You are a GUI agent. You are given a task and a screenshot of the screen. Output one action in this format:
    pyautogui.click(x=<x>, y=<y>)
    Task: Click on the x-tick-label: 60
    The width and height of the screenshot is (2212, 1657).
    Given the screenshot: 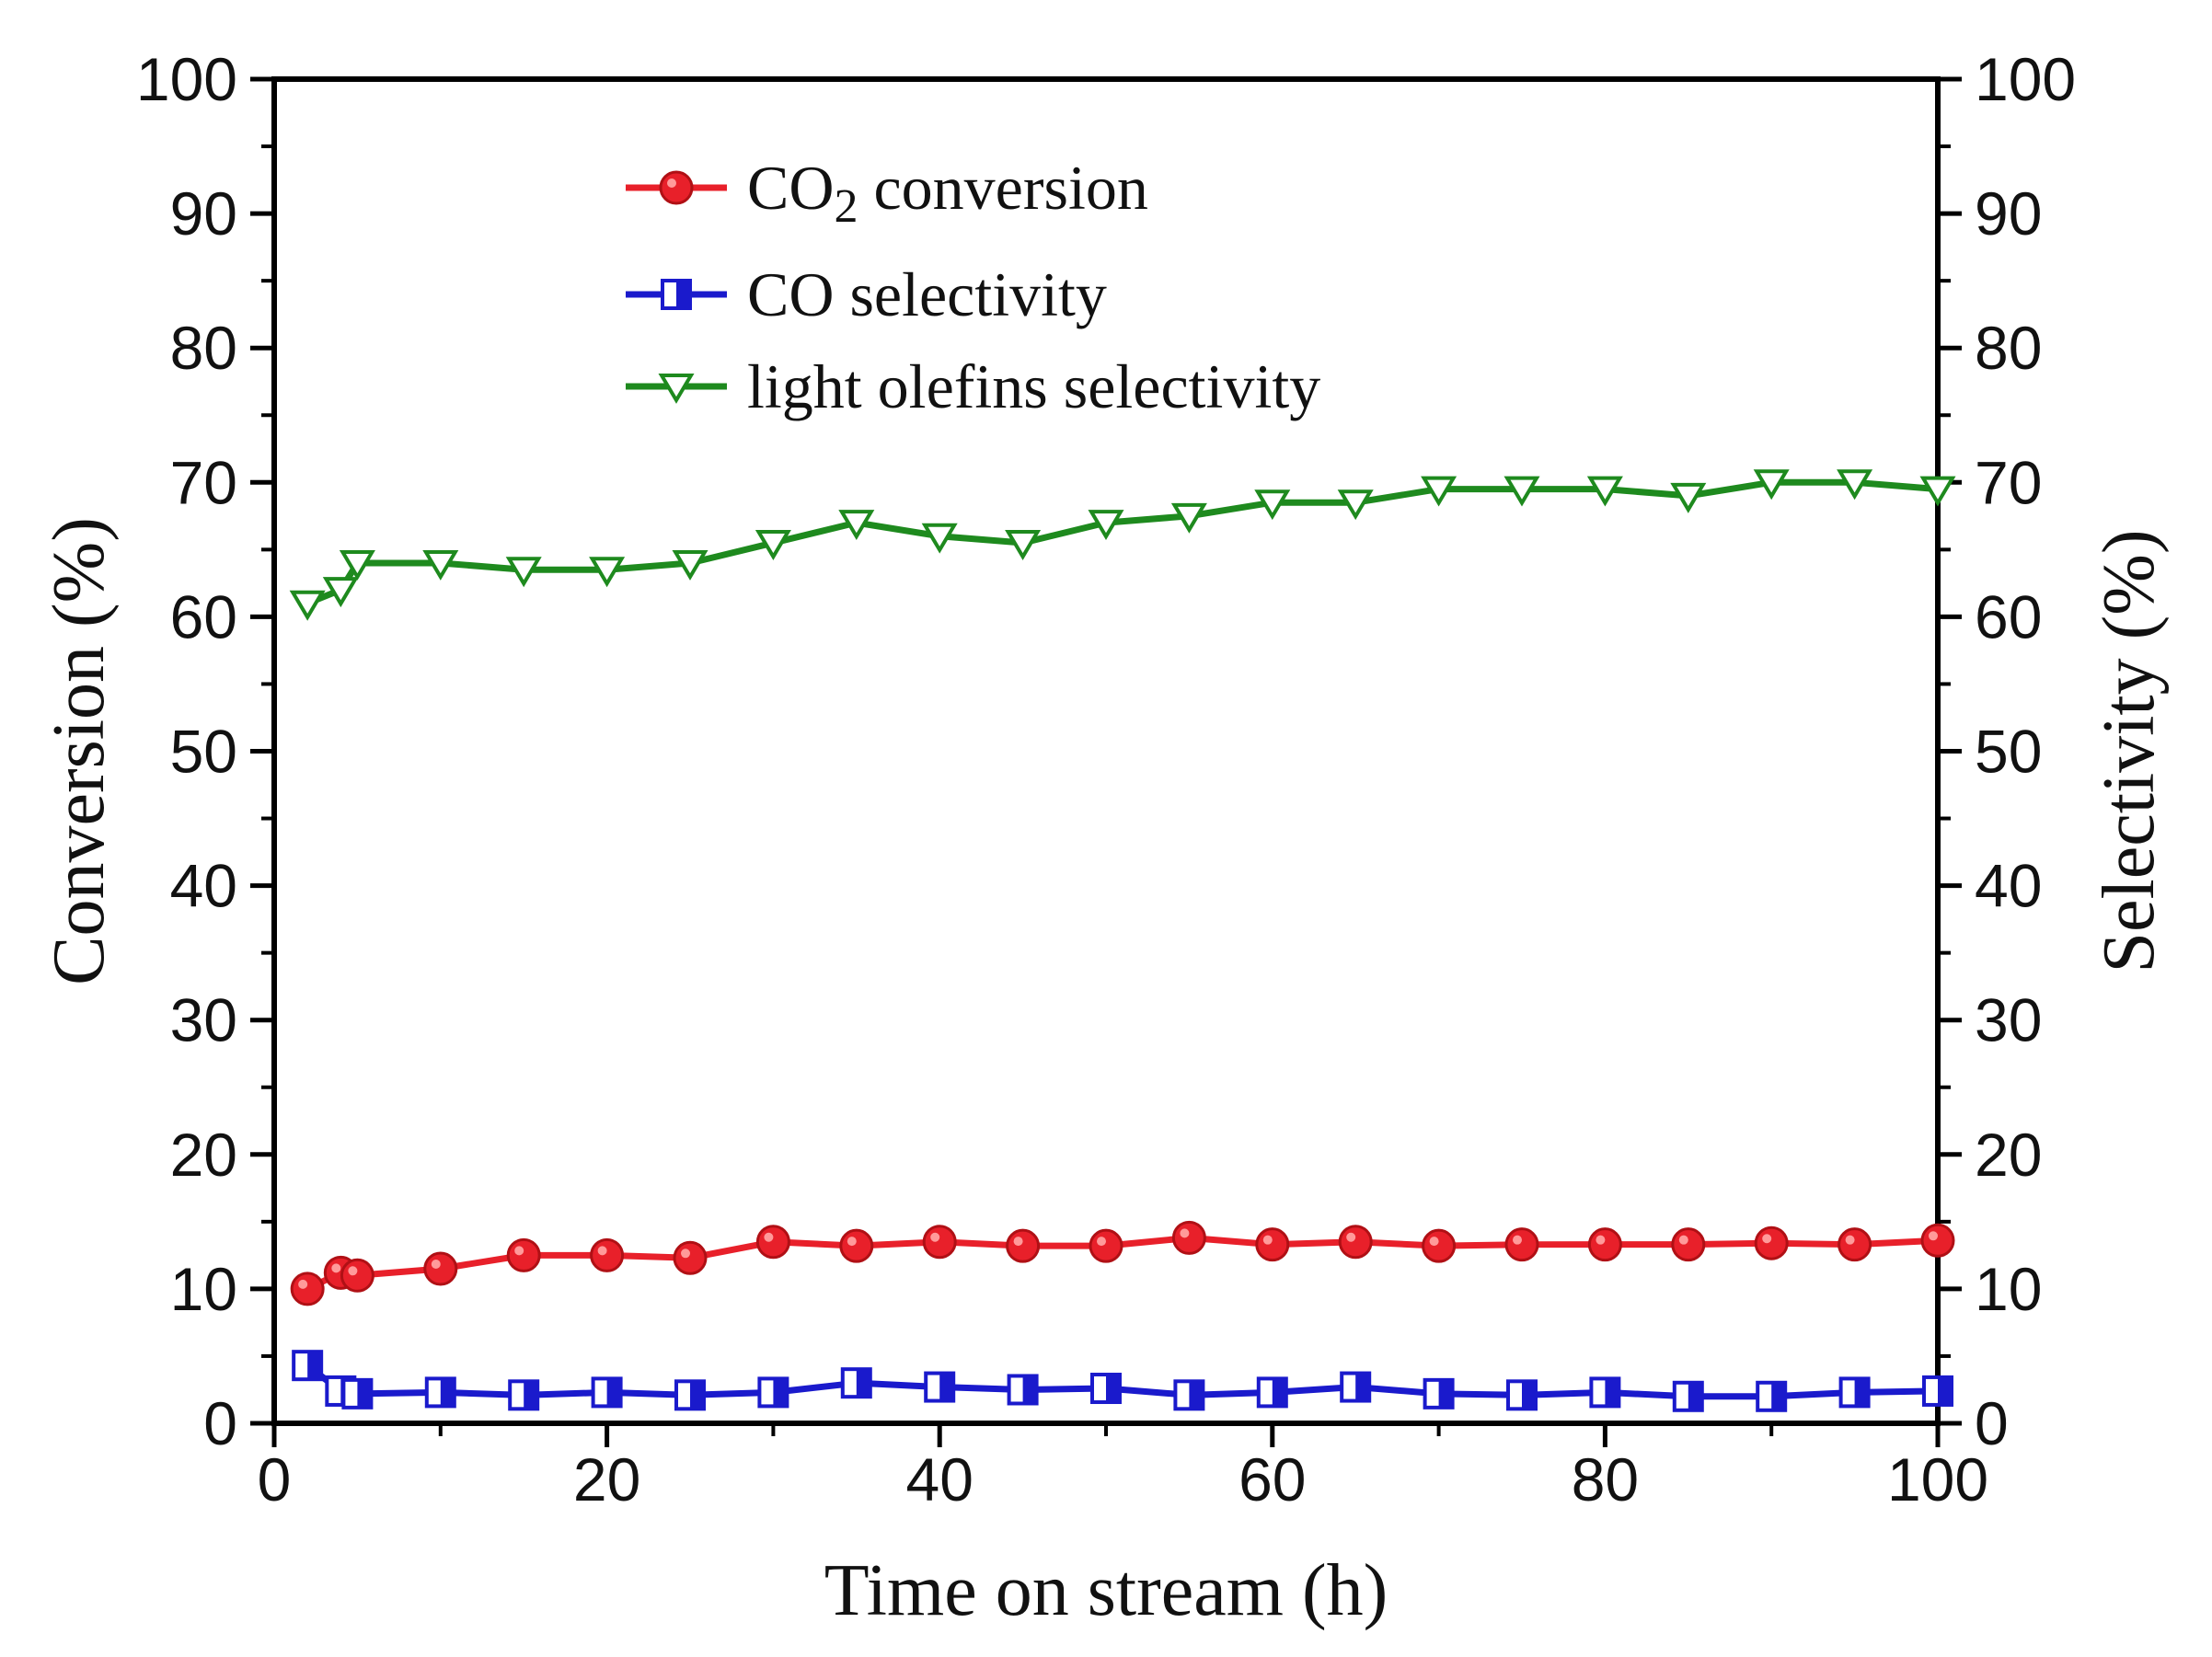 What is the action you would take?
    pyautogui.click(x=1272, y=1479)
    